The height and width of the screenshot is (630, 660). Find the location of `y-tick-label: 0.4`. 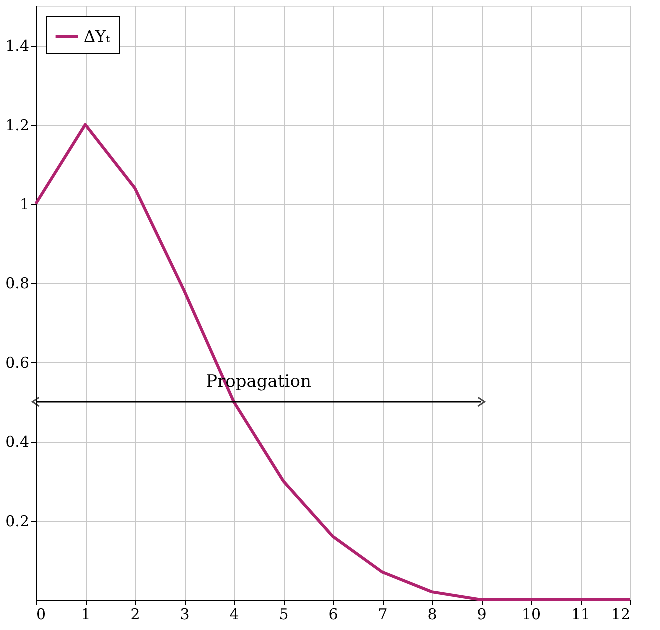

y-tick-label: 0.4 is located at coordinates (18, 442).